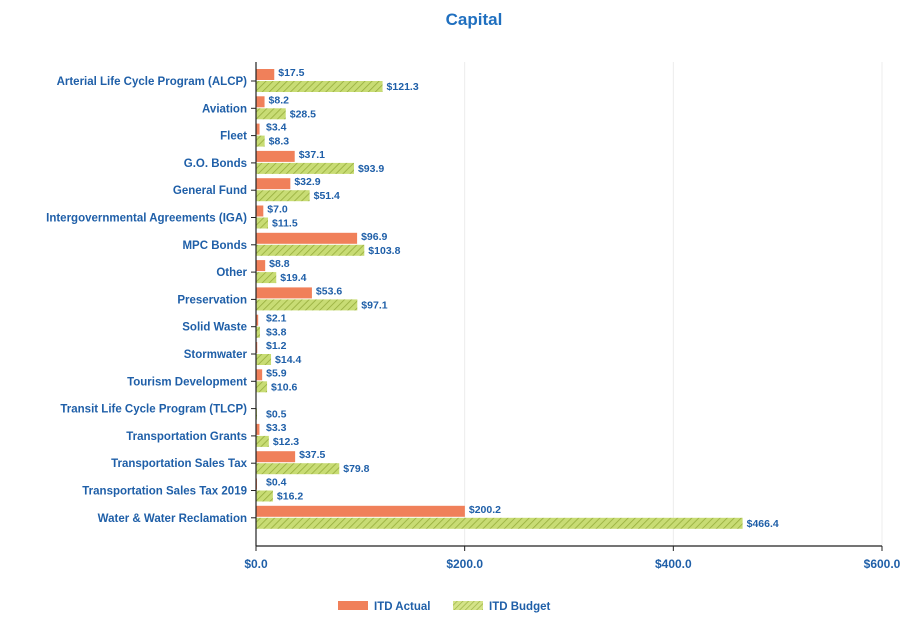 This screenshot has height=618, width=908. Describe the element at coordinates (485, 510) in the screenshot. I see `data-label-itd-actual: $200.2` at that location.